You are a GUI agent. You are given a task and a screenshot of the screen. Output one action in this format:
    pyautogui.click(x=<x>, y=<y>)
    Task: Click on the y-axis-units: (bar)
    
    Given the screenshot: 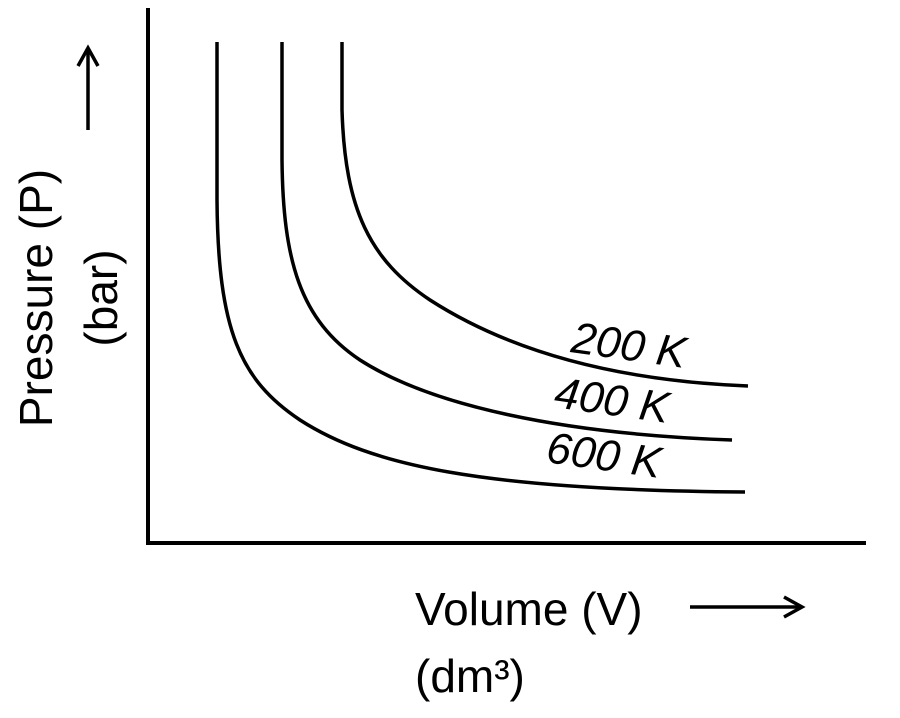 What is the action you would take?
    pyautogui.click(x=101, y=297)
    